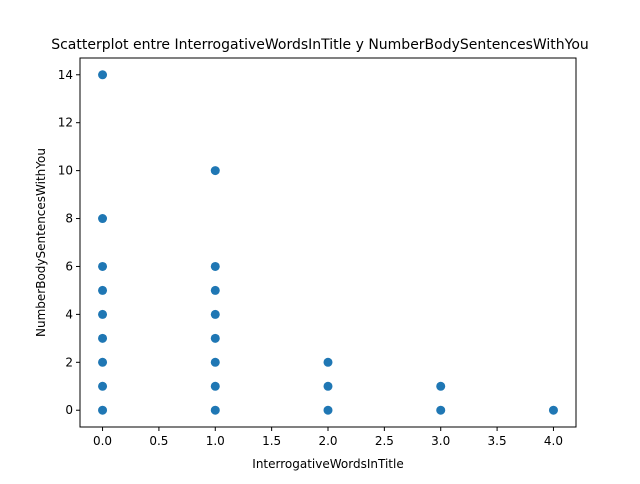 This screenshot has height=484, width=640. I want to click on x-tick-label: 4.0, so click(553, 441).